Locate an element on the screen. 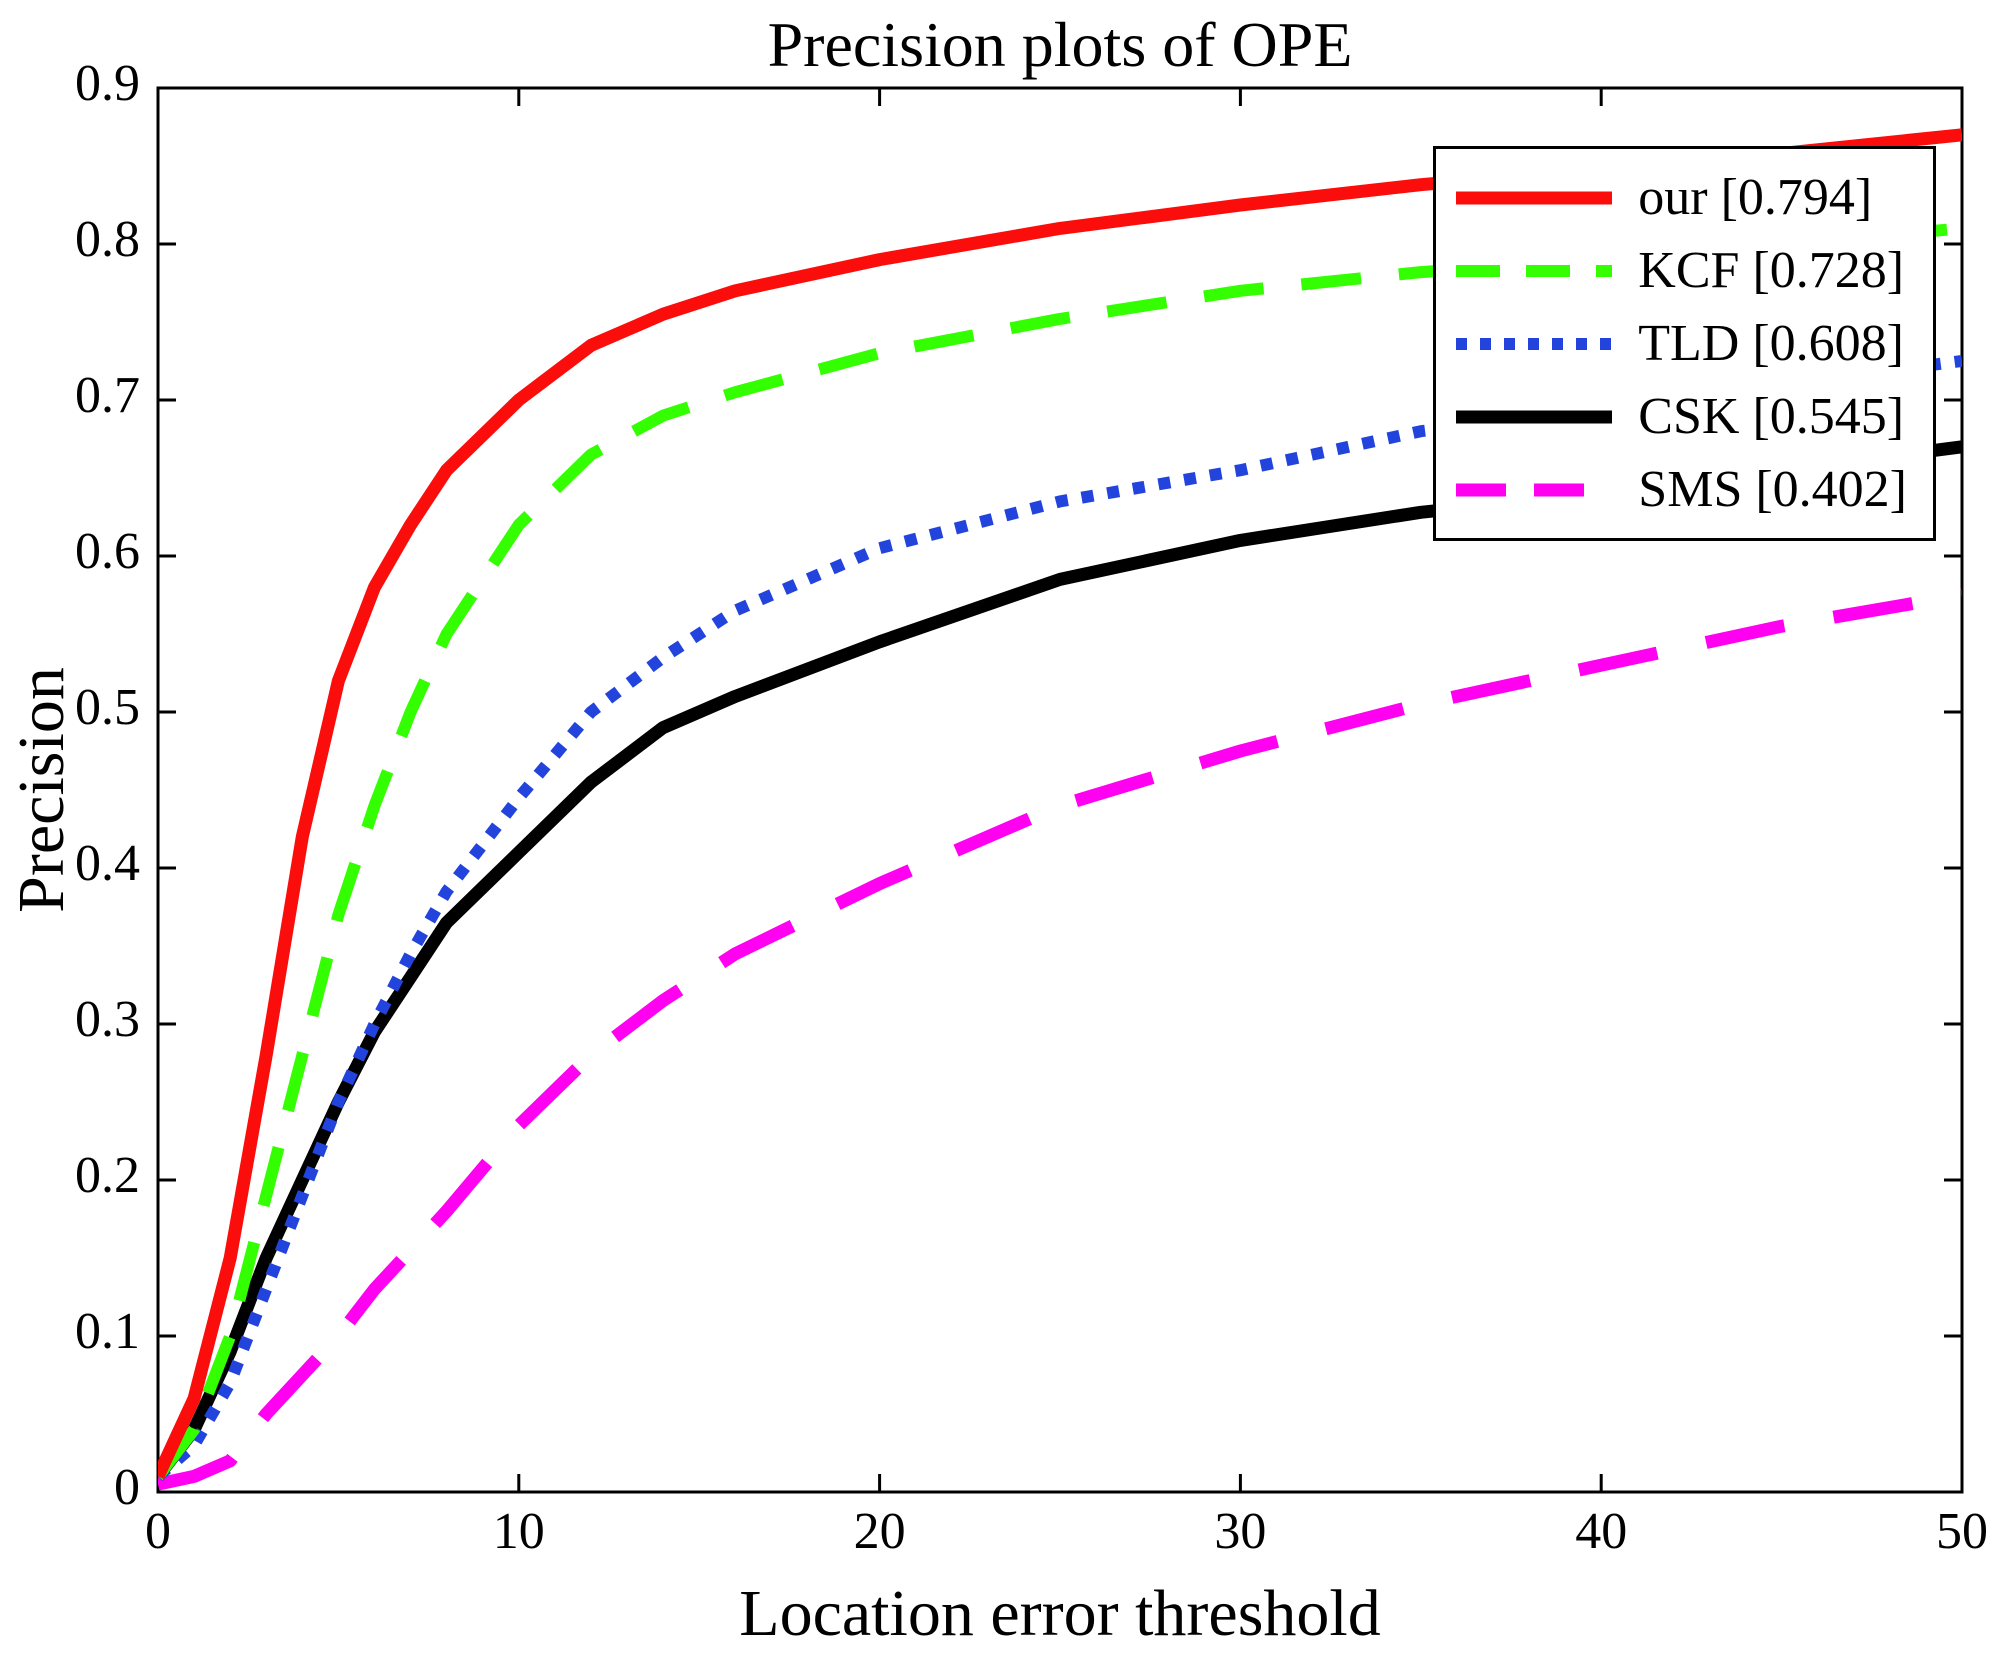 The image size is (2000, 1669). legend-item-TLD: TLD [0.608] is located at coordinates (1680, 343).